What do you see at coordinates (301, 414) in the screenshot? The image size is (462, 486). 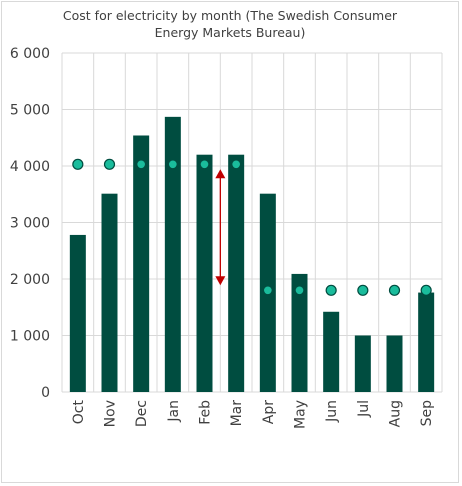 I see `x-tick-label: May` at bounding box center [301, 414].